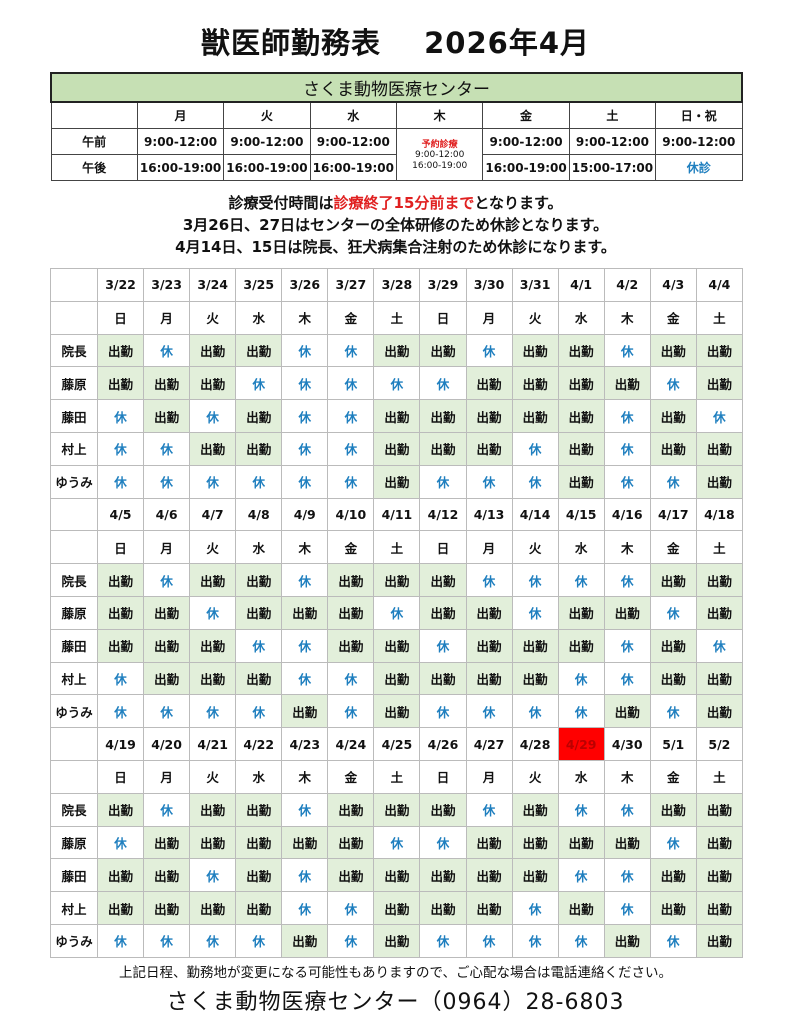 This screenshot has width=791, height=1024. What do you see at coordinates (719, 547) in the screenshot?
I see `weekday-cell: 土` at bounding box center [719, 547].